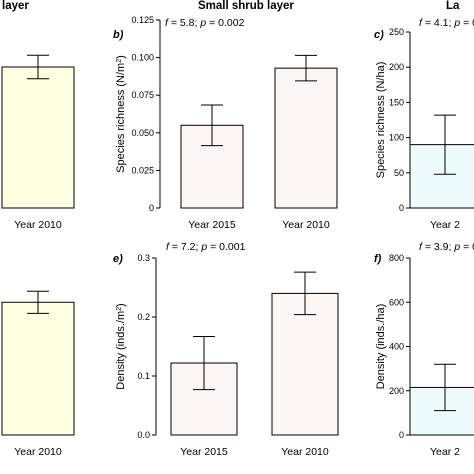 The width and height of the screenshot is (474, 474). Describe the element at coordinates (246, 6) in the screenshot. I see `header-middle: Small shrub layer` at that location.